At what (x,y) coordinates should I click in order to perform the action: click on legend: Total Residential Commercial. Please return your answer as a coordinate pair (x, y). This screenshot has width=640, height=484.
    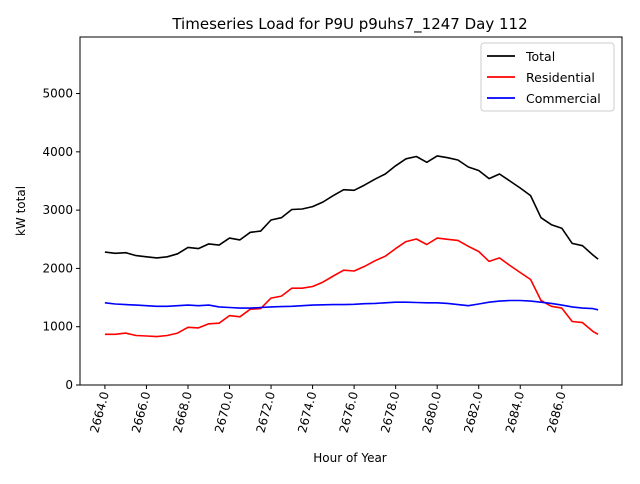
    Looking at the image, I should click on (547, 77).